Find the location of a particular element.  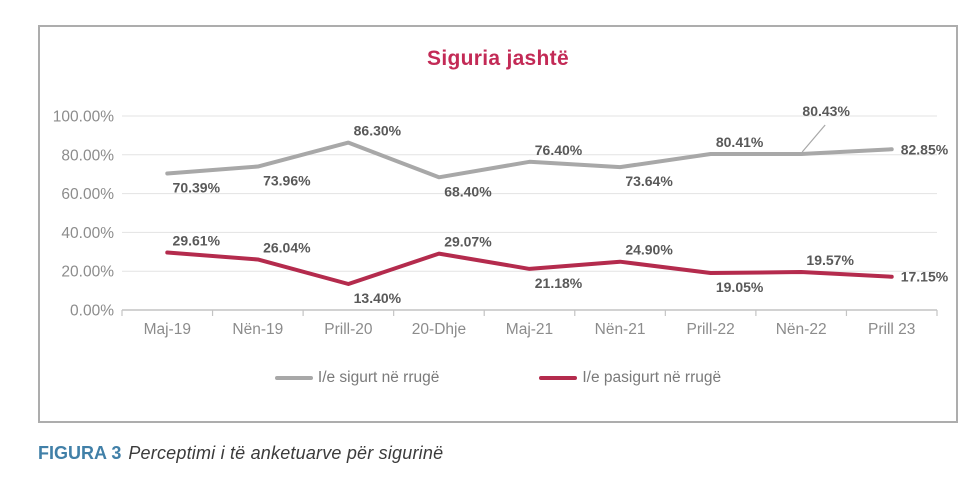

x-axis-label: Prill-20 is located at coordinates (348, 329).